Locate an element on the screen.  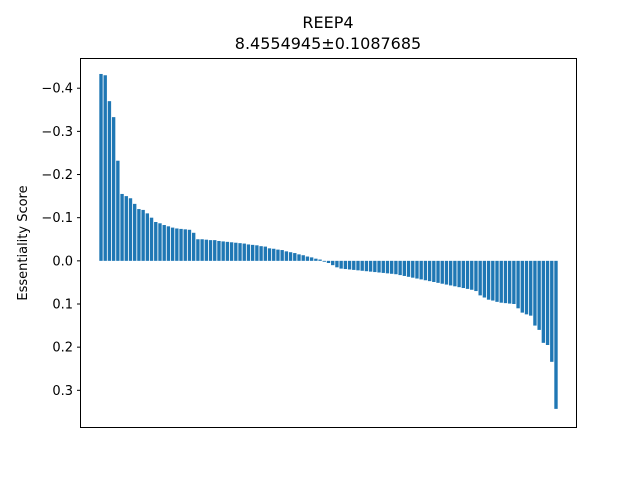
y-tick-label: −0.1 is located at coordinates (57, 218).